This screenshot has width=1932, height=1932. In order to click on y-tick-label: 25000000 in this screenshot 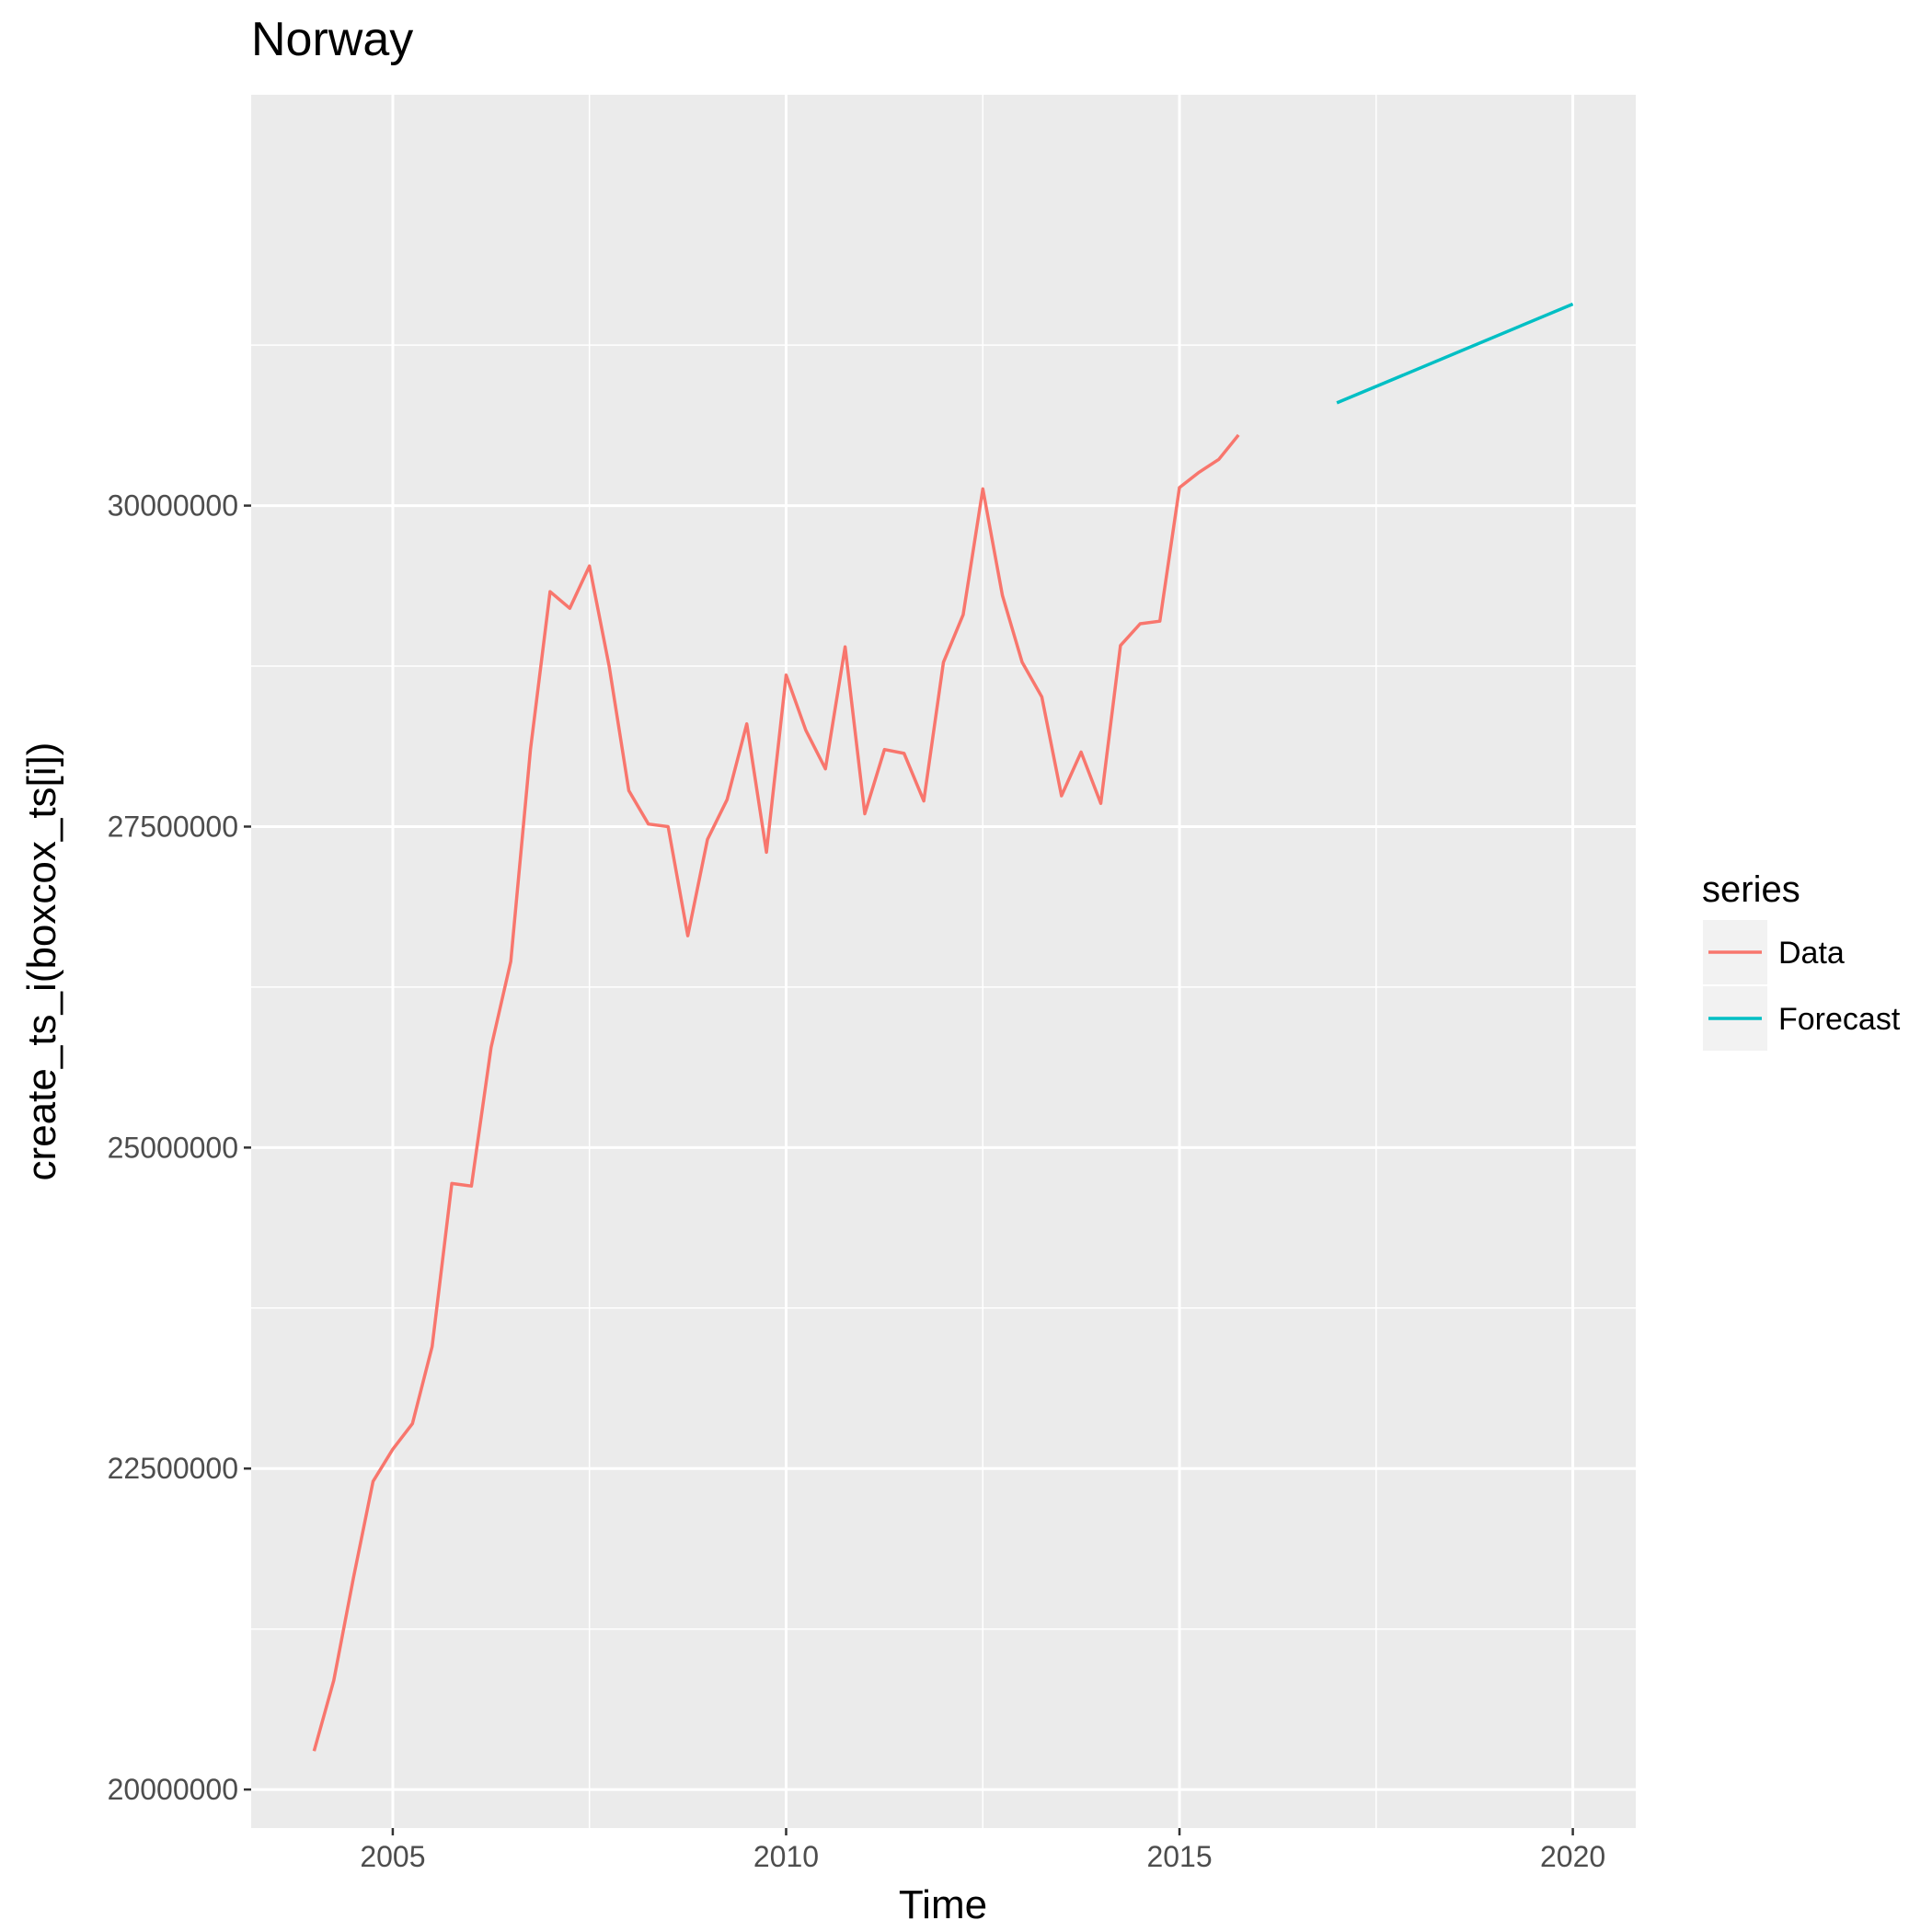, I will do `click(173, 1147)`.